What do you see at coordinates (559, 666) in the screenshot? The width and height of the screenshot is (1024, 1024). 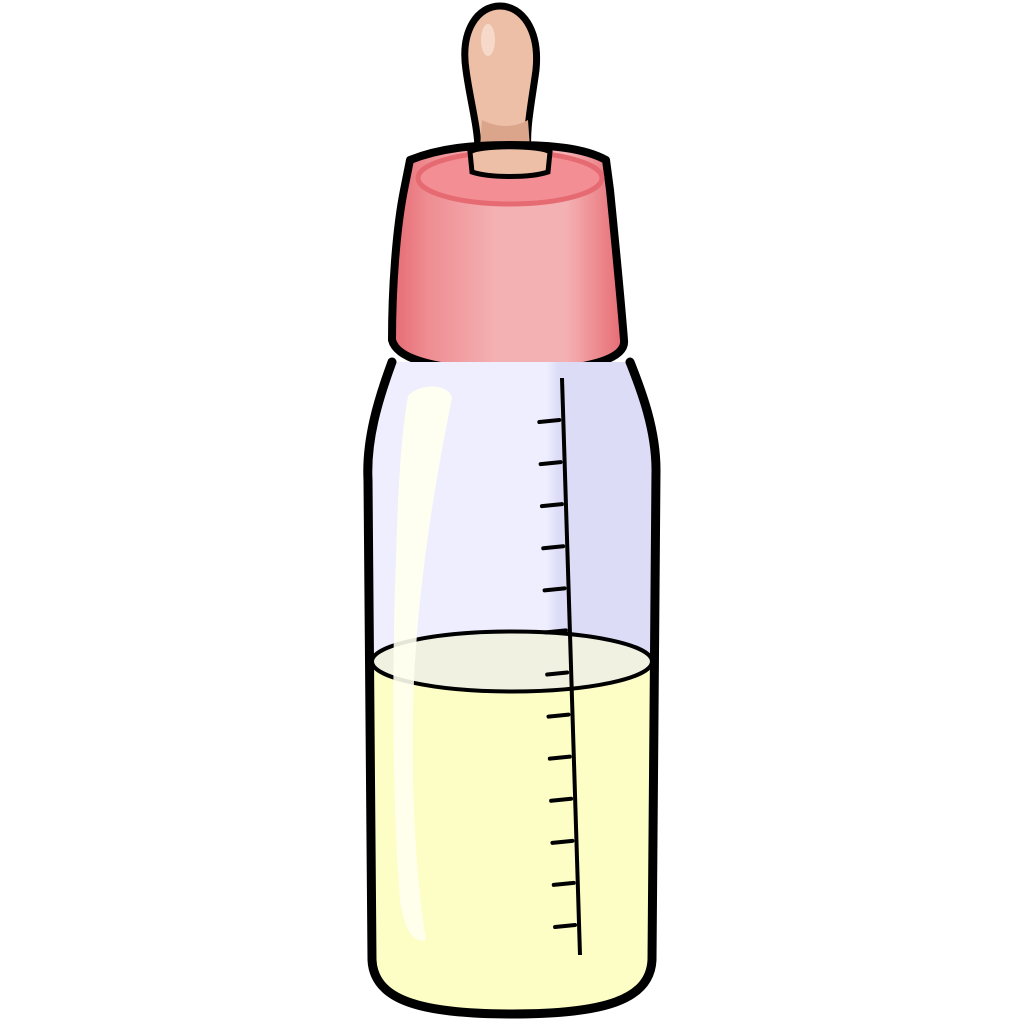 I see `measurement-scale` at bounding box center [559, 666].